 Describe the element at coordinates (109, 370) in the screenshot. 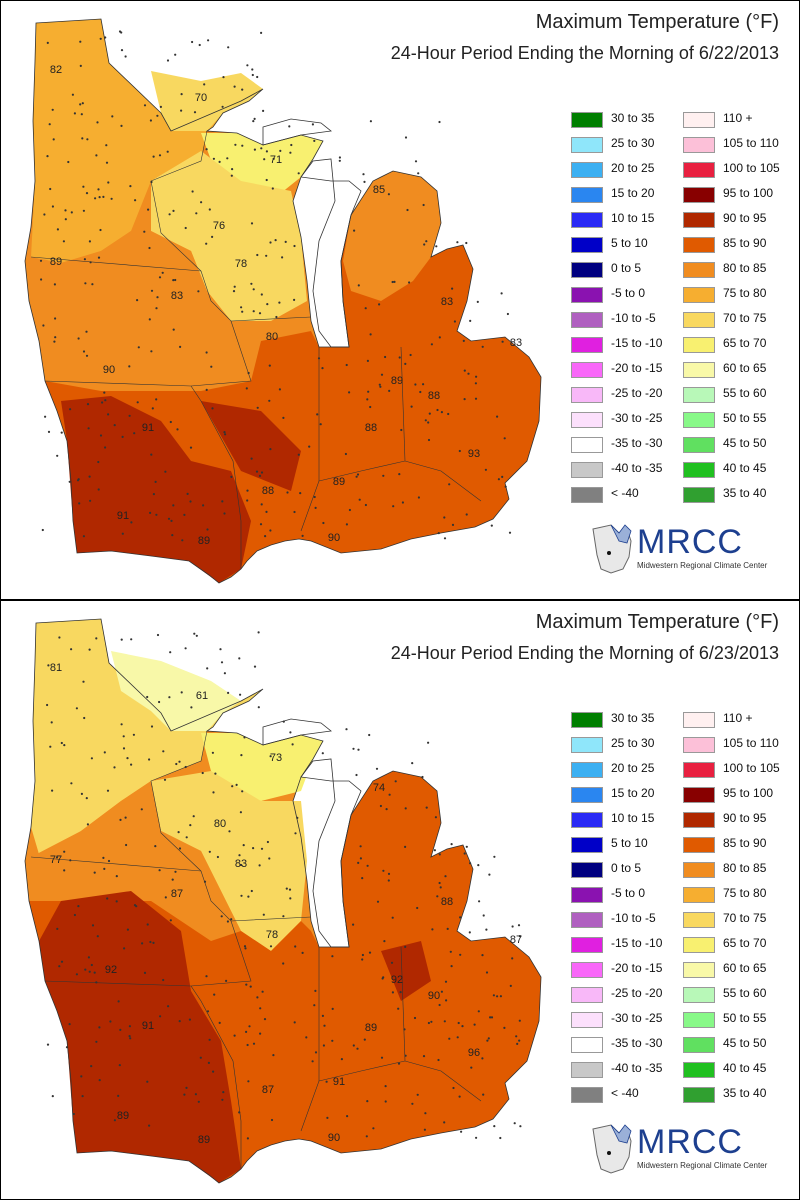

I see `temperature-label: 90` at that location.